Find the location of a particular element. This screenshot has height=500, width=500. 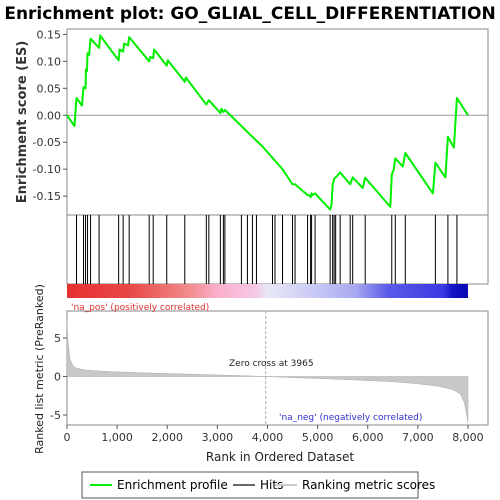

x-tick-label: 3,000 is located at coordinates (218, 437).